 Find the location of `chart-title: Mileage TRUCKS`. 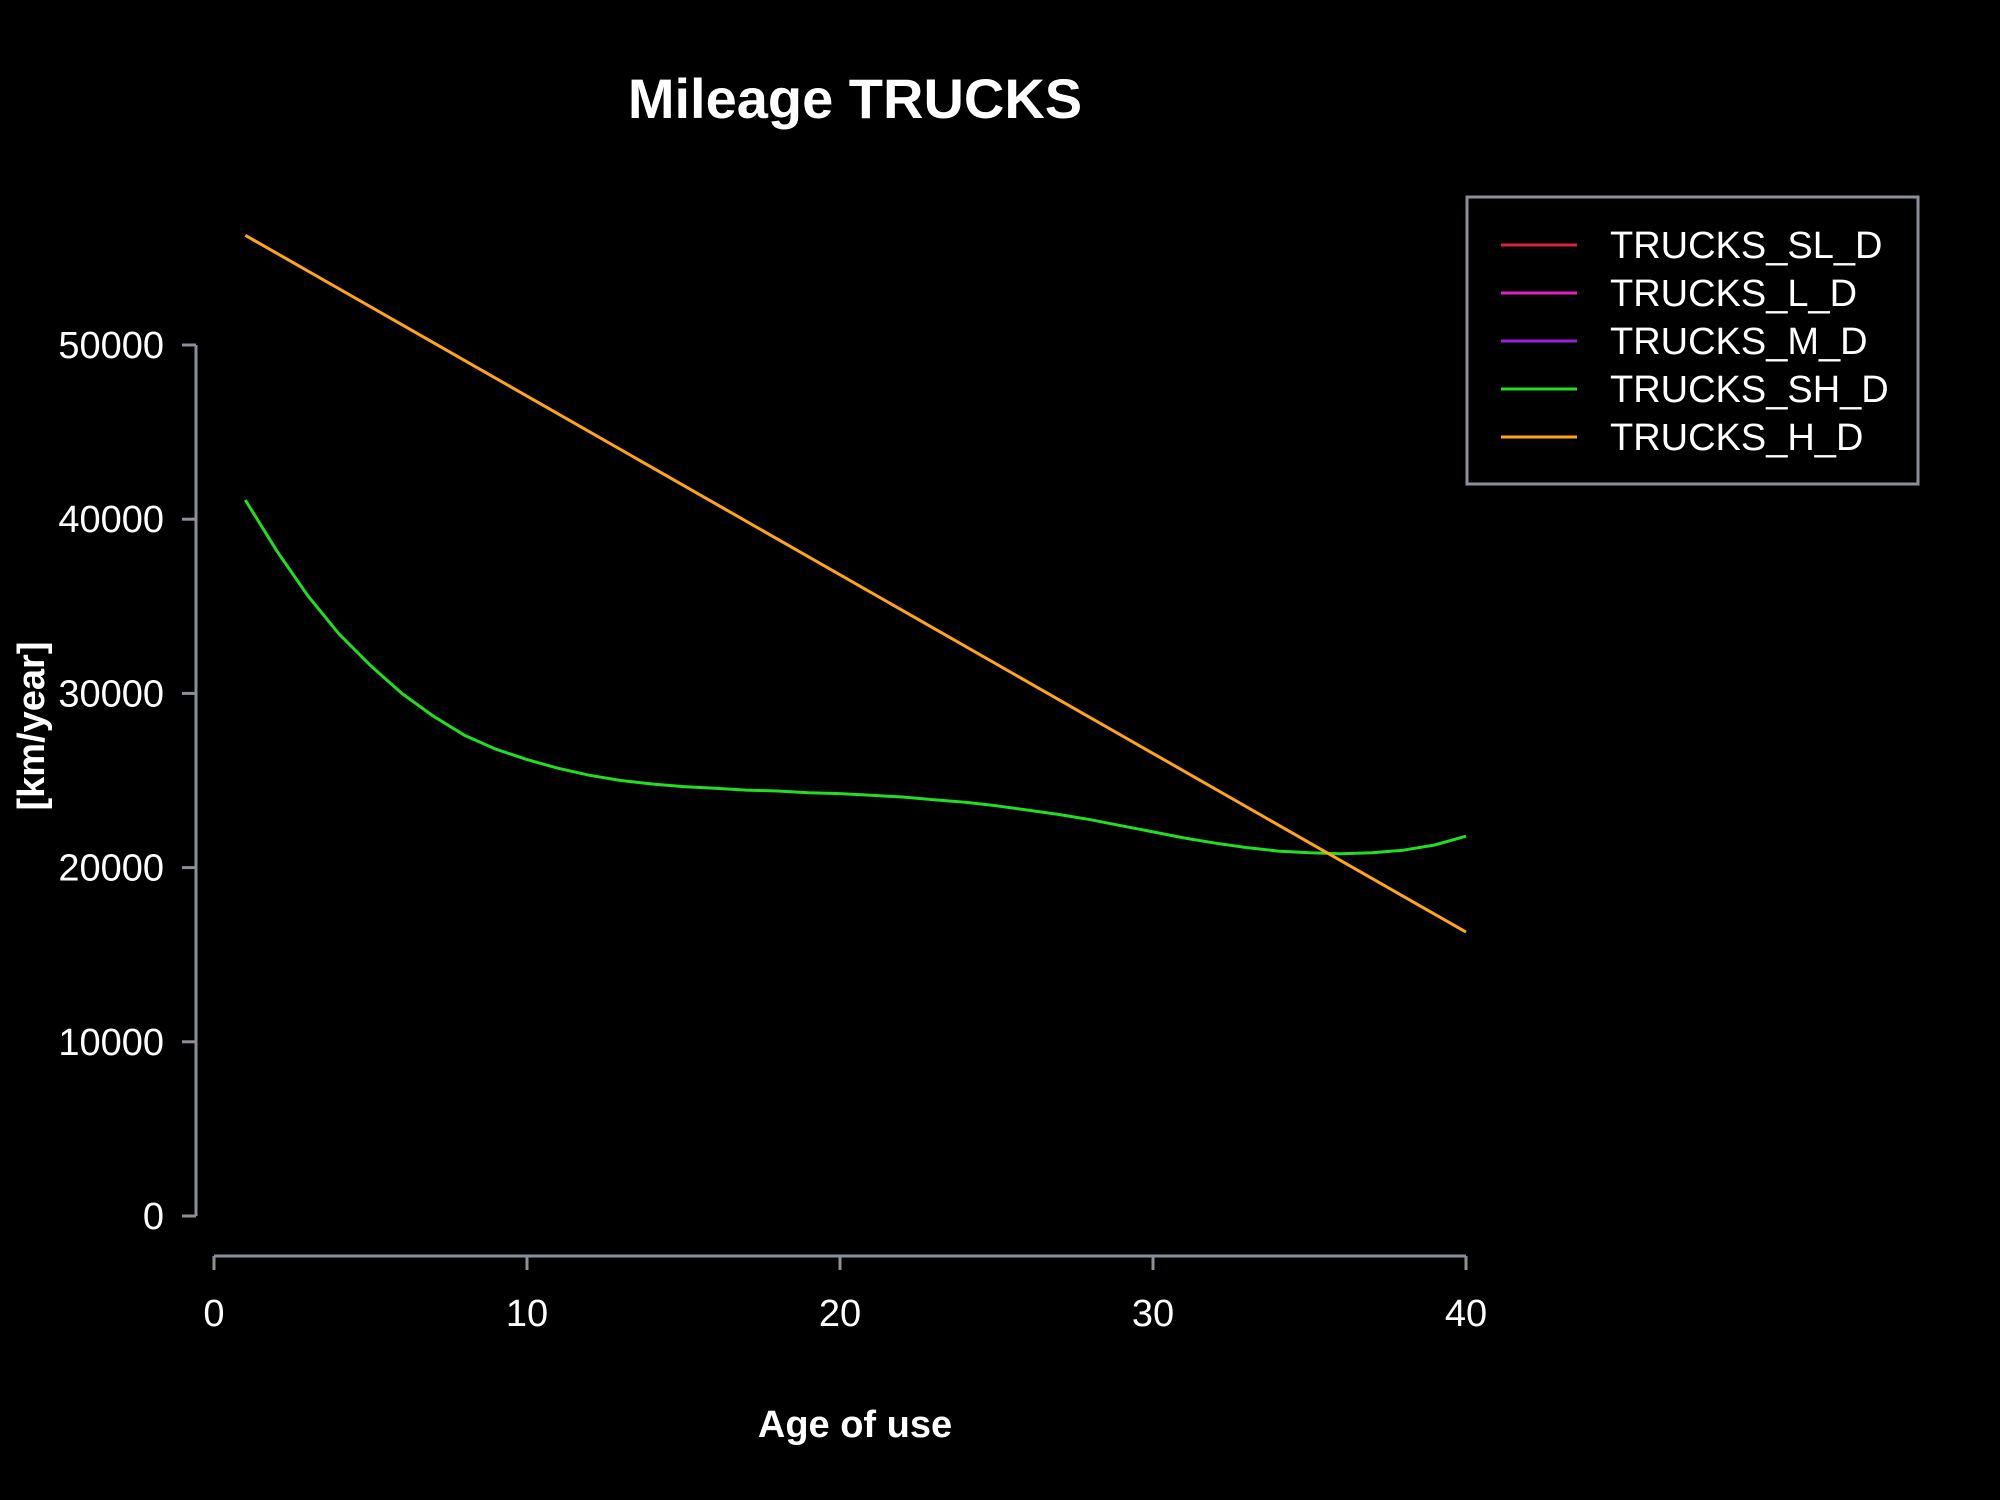

chart-title: Mileage TRUCKS is located at coordinates (855, 98).